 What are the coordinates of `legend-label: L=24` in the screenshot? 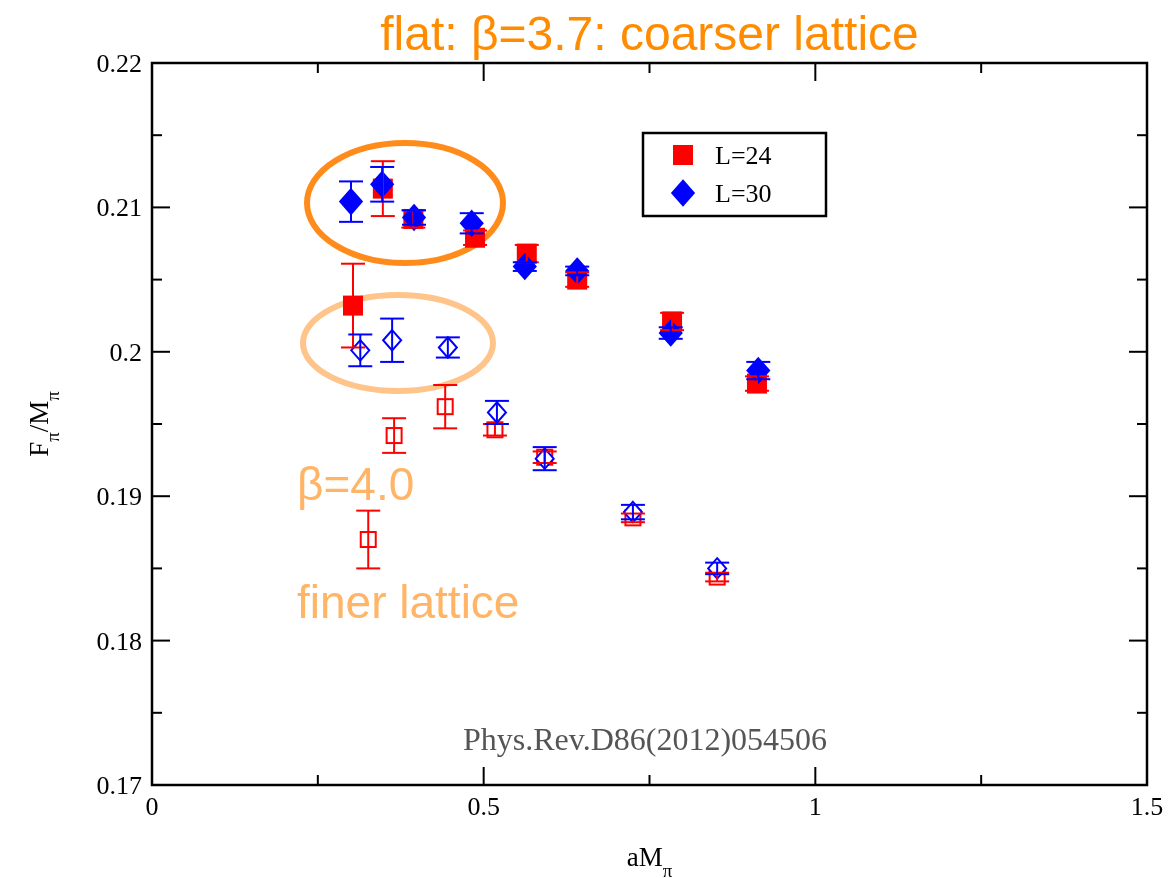 It's located at (743, 155).